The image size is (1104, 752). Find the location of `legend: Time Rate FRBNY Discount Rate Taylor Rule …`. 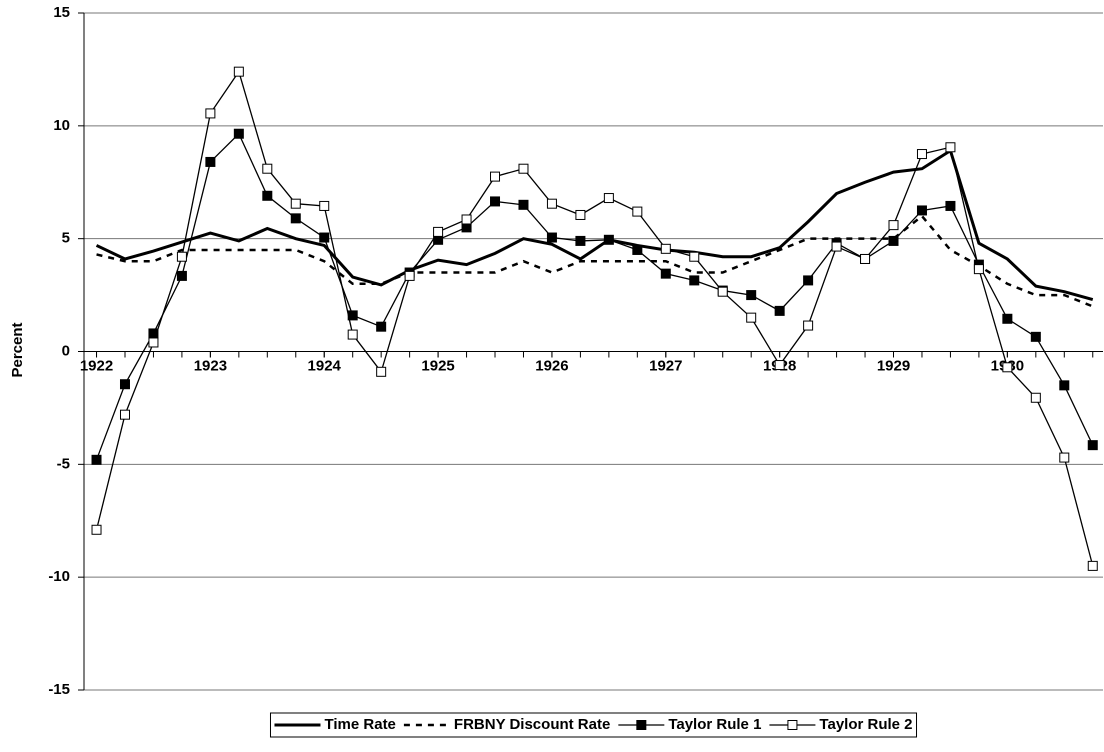

legend: Time Rate FRBNY Discount Rate Taylor Rule … is located at coordinates (593, 725).